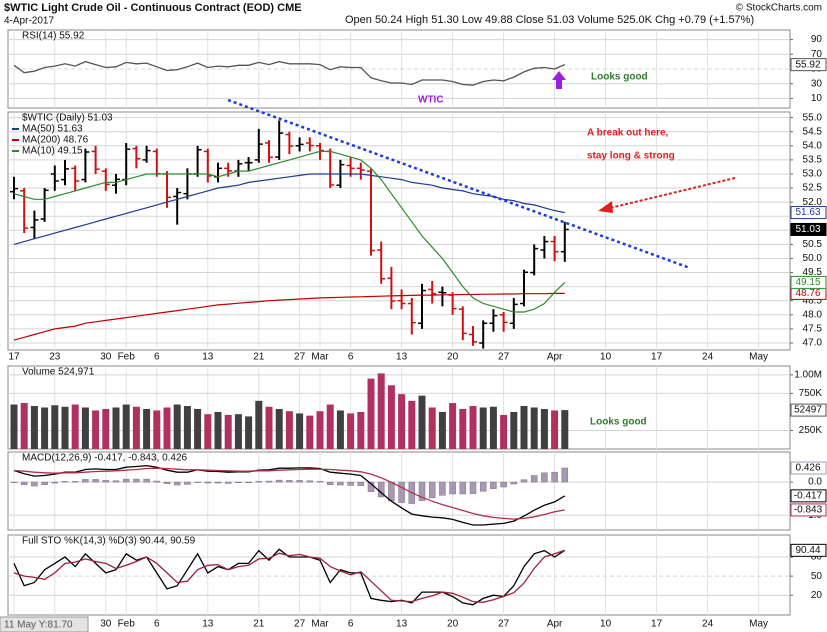 This screenshot has width=827, height=632. I want to click on y-tick-label: 48.0, so click(813, 314).